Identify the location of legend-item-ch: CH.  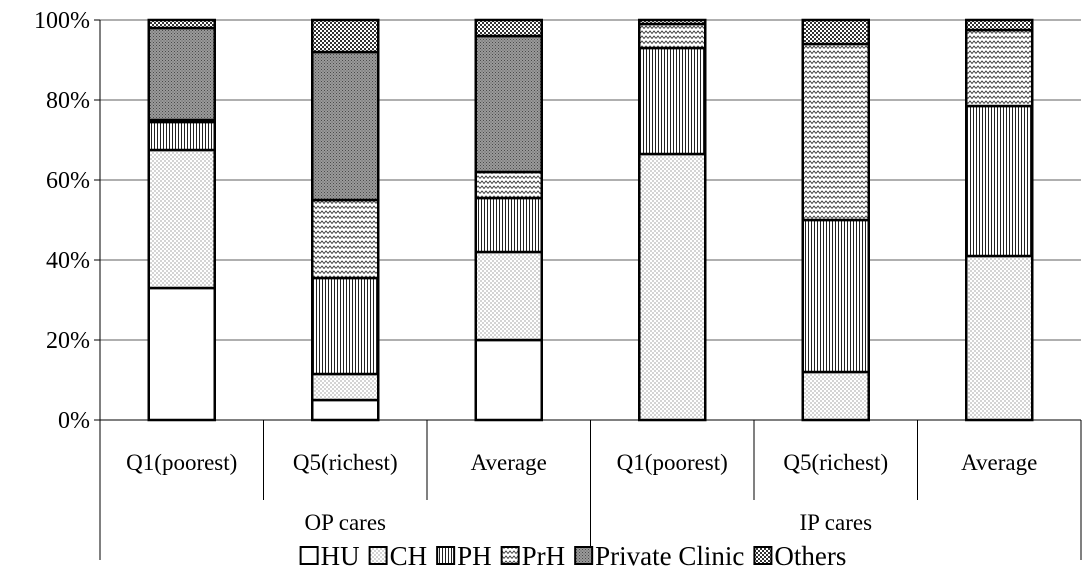
(398, 556).